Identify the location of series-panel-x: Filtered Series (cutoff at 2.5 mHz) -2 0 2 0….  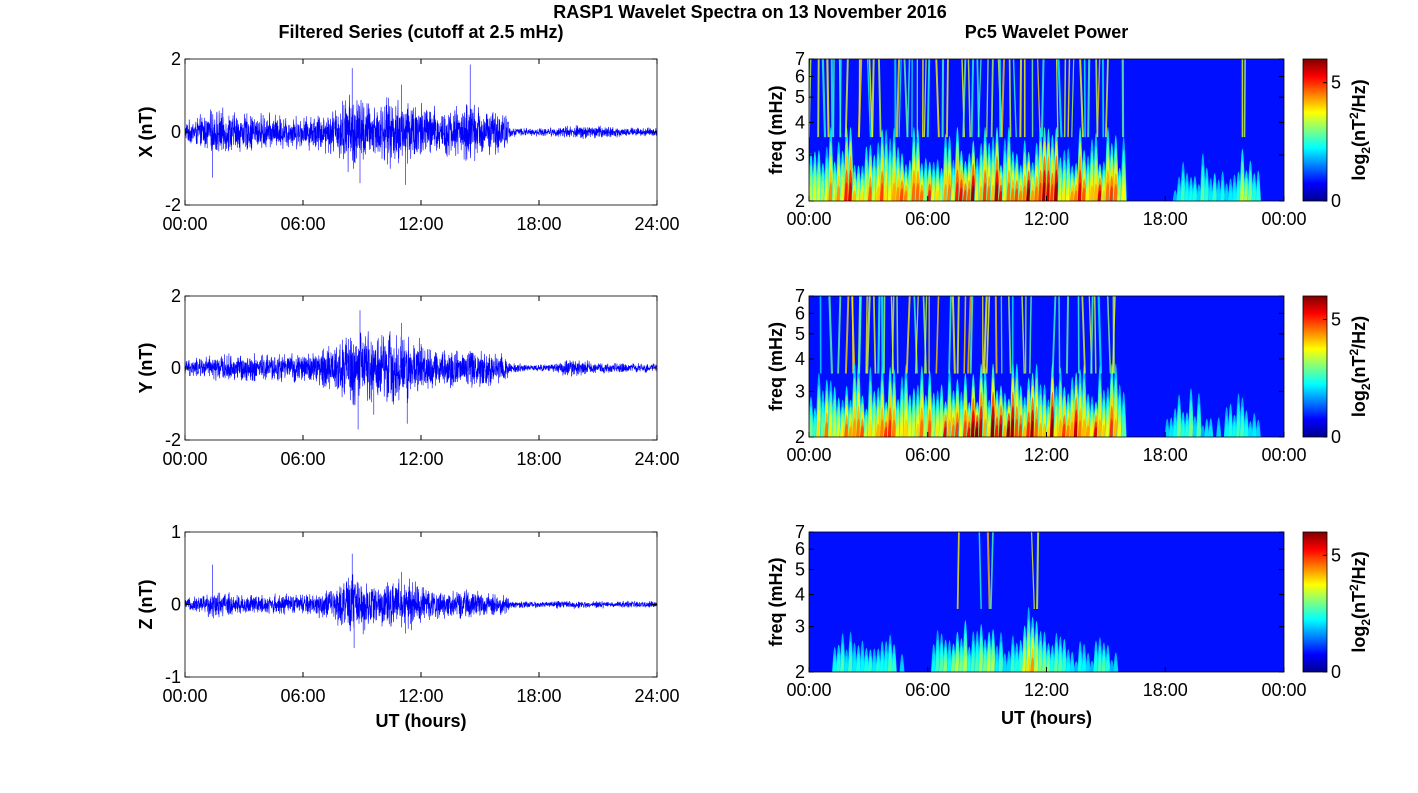
(408, 128).